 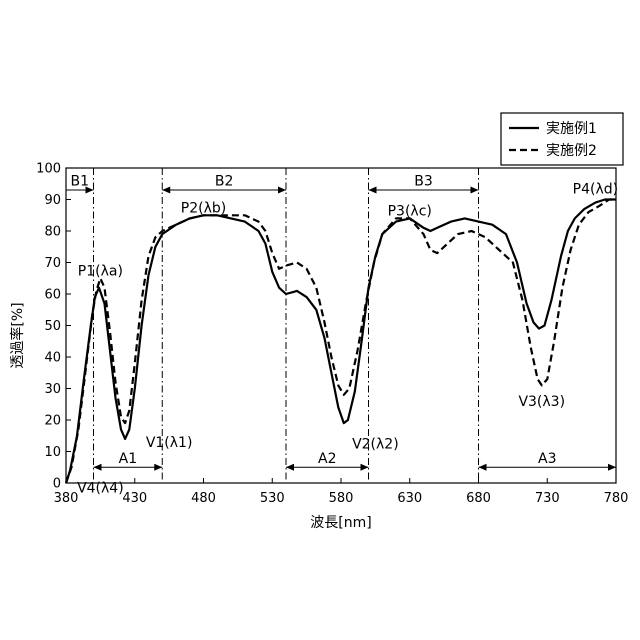 I want to click on y-tick-label: 80, so click(x=52, y=232).